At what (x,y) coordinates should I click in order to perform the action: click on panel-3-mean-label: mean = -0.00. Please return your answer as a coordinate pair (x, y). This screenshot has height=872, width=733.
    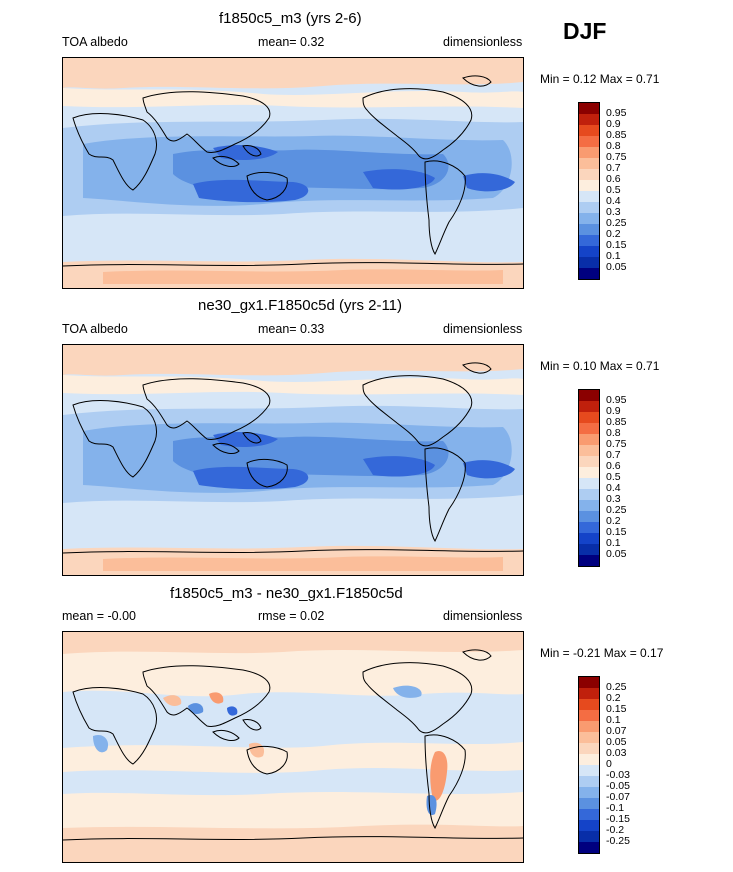
    Looking at the image, I should click on (99, 616).